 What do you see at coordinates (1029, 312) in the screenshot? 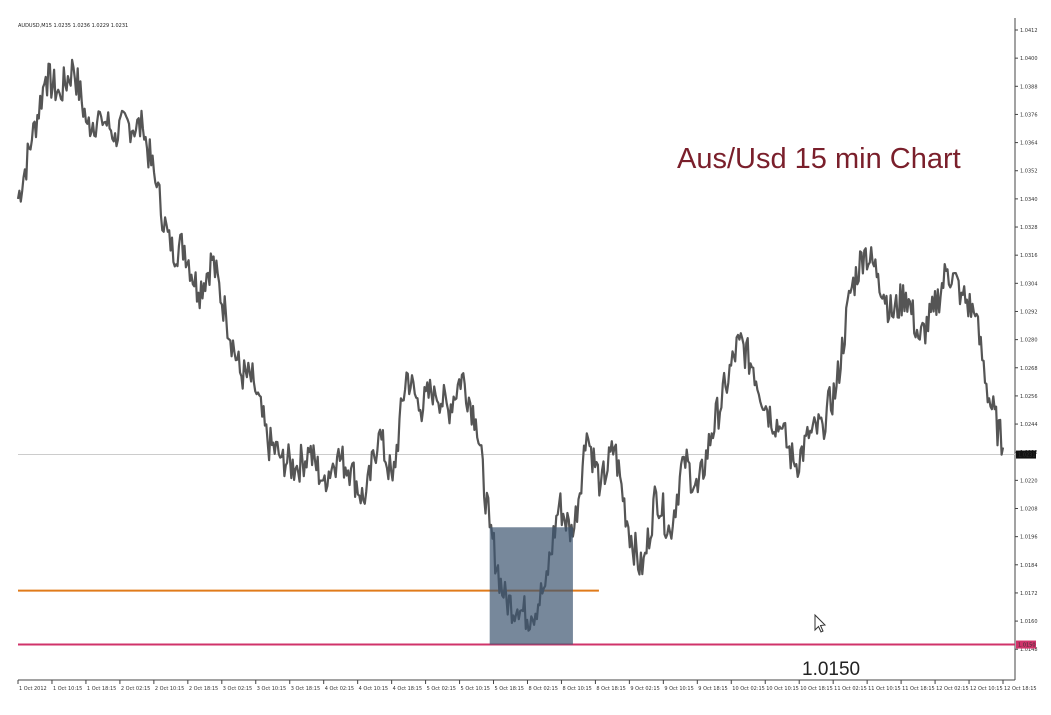
I see `price-tick-label: 1.0292` at bounding box center [1029, 312].